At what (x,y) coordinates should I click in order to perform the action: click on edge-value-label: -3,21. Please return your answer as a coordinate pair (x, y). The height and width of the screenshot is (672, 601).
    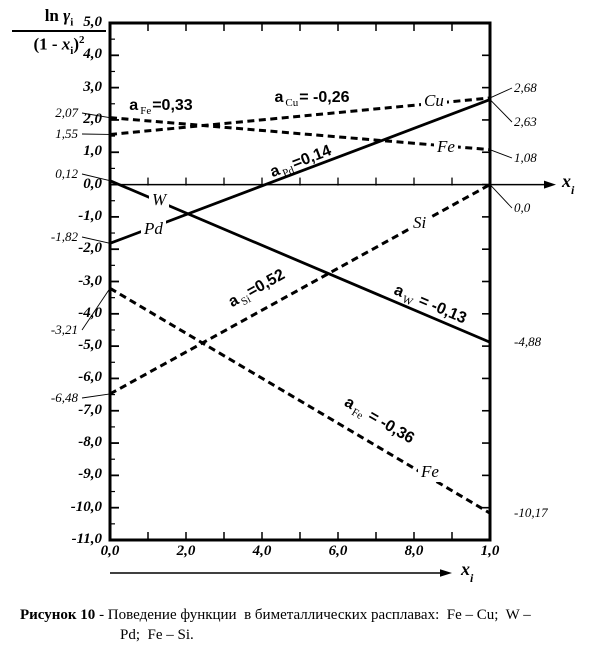
    Looking at the image, I should click on (64, 329).